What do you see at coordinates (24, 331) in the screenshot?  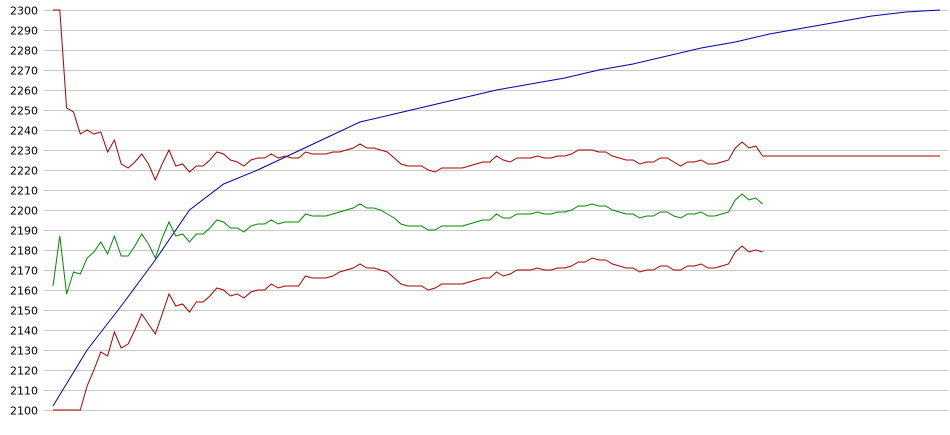 I see `y-tick-label: 2140` at bounding box center [24, 331].